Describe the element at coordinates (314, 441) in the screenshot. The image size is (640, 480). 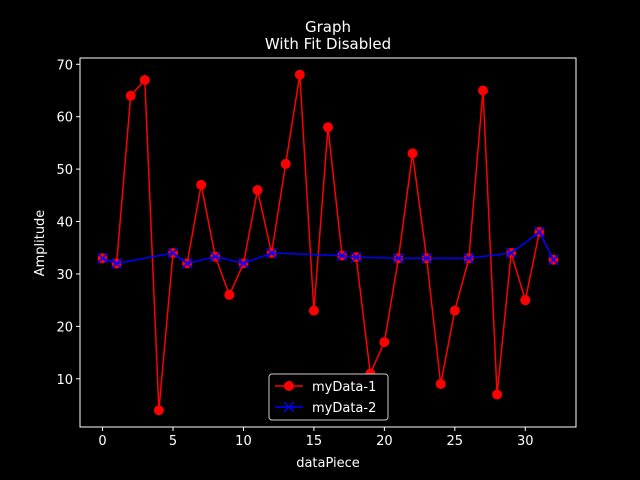
I see `x-tick-label: 15` at that location.